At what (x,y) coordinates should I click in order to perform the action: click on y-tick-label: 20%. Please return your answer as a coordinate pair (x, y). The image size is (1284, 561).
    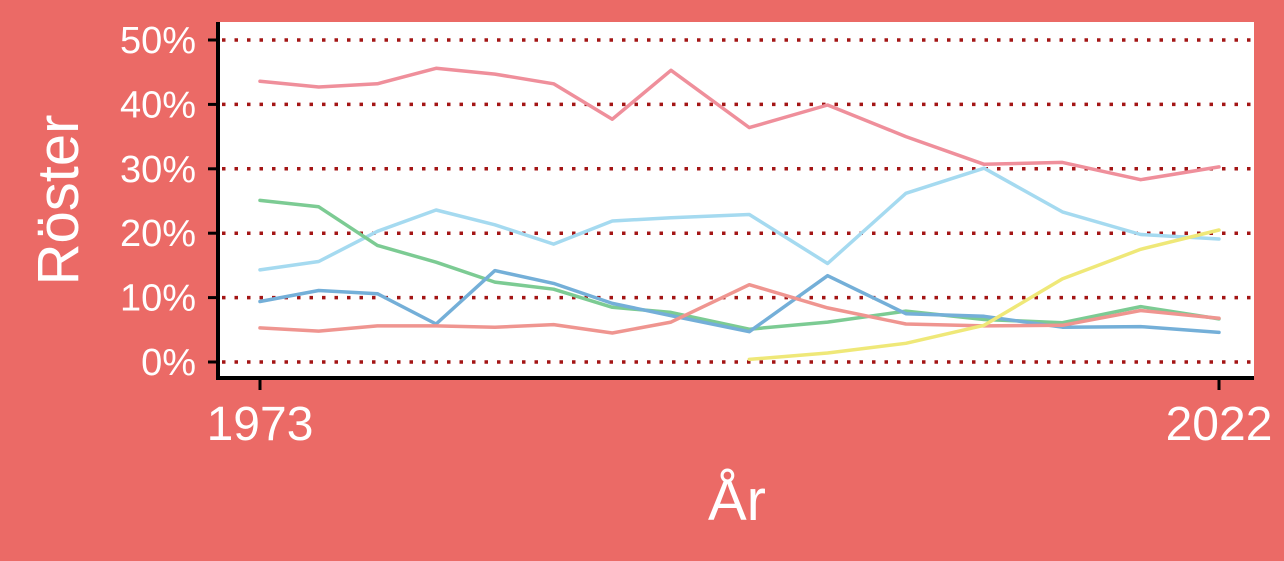
    Looking at the image, I should click on (158, 234).